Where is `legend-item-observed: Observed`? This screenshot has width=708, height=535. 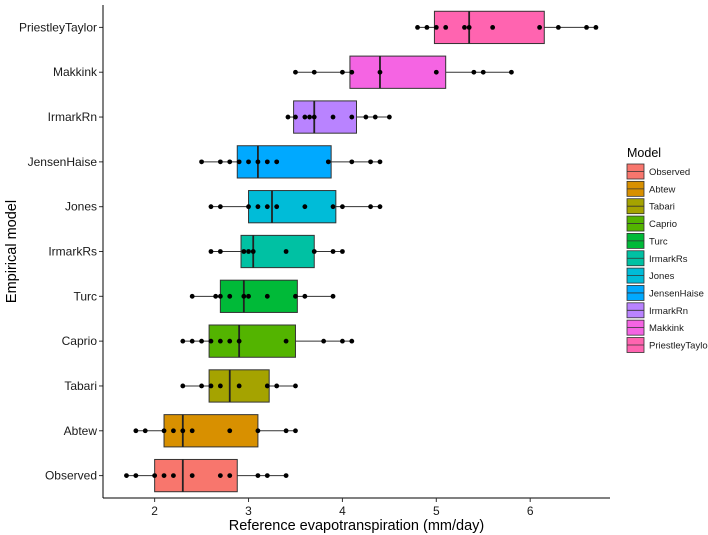 legend-item-observed: Observed is located at coordinates (658, 171).